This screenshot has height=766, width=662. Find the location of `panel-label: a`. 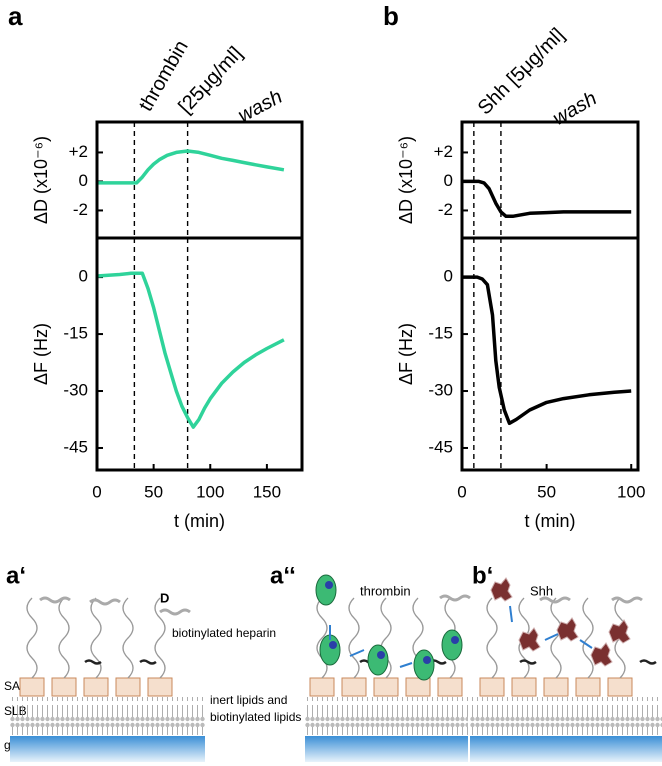

panel-label: a is located at coordinates (15, 16).